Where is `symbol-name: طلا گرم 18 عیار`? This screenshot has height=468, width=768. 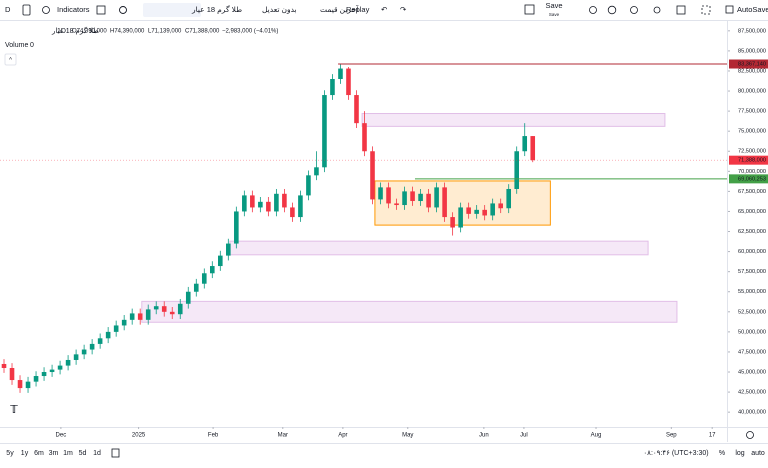
symbol-name: طلا گرم 18 عیار is located at coordinates (216, 9).